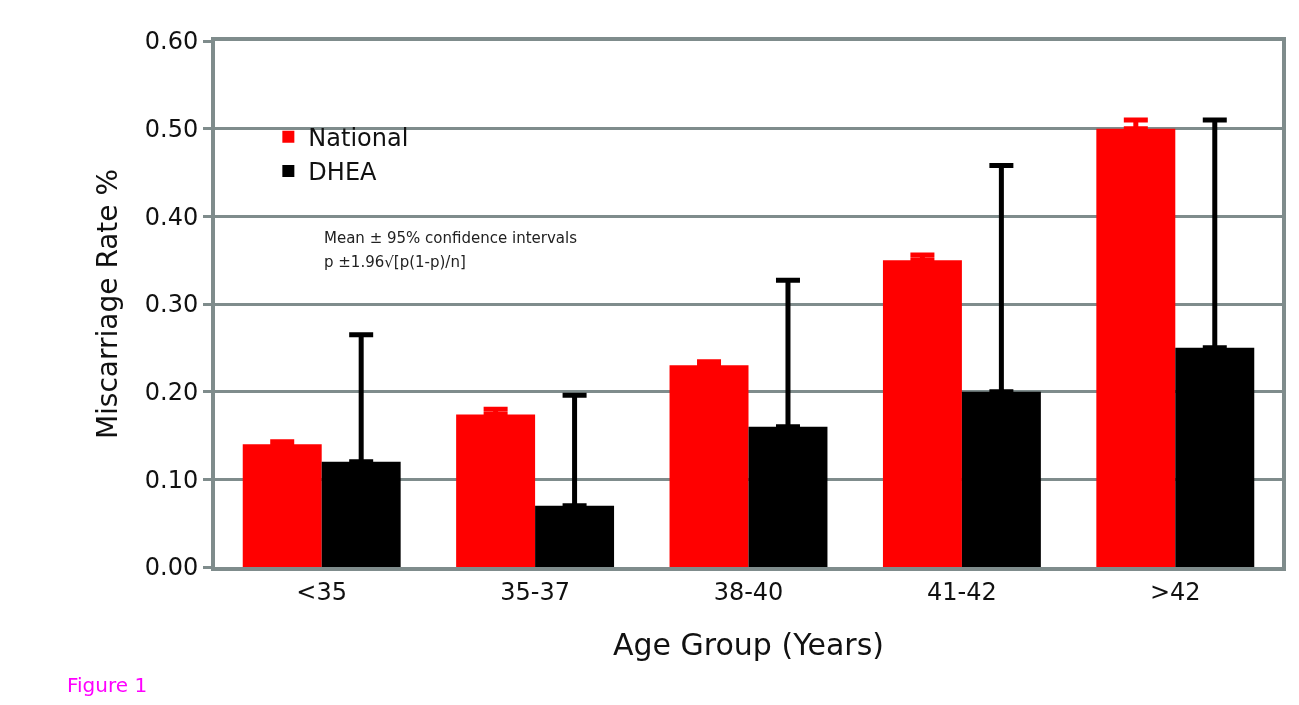 The height and width of the screenshot is (705, 1299). Describe the element at coordinates (748, 644) in the screenshot. I see `x-axis-title: Age Group (Years)` at that location.